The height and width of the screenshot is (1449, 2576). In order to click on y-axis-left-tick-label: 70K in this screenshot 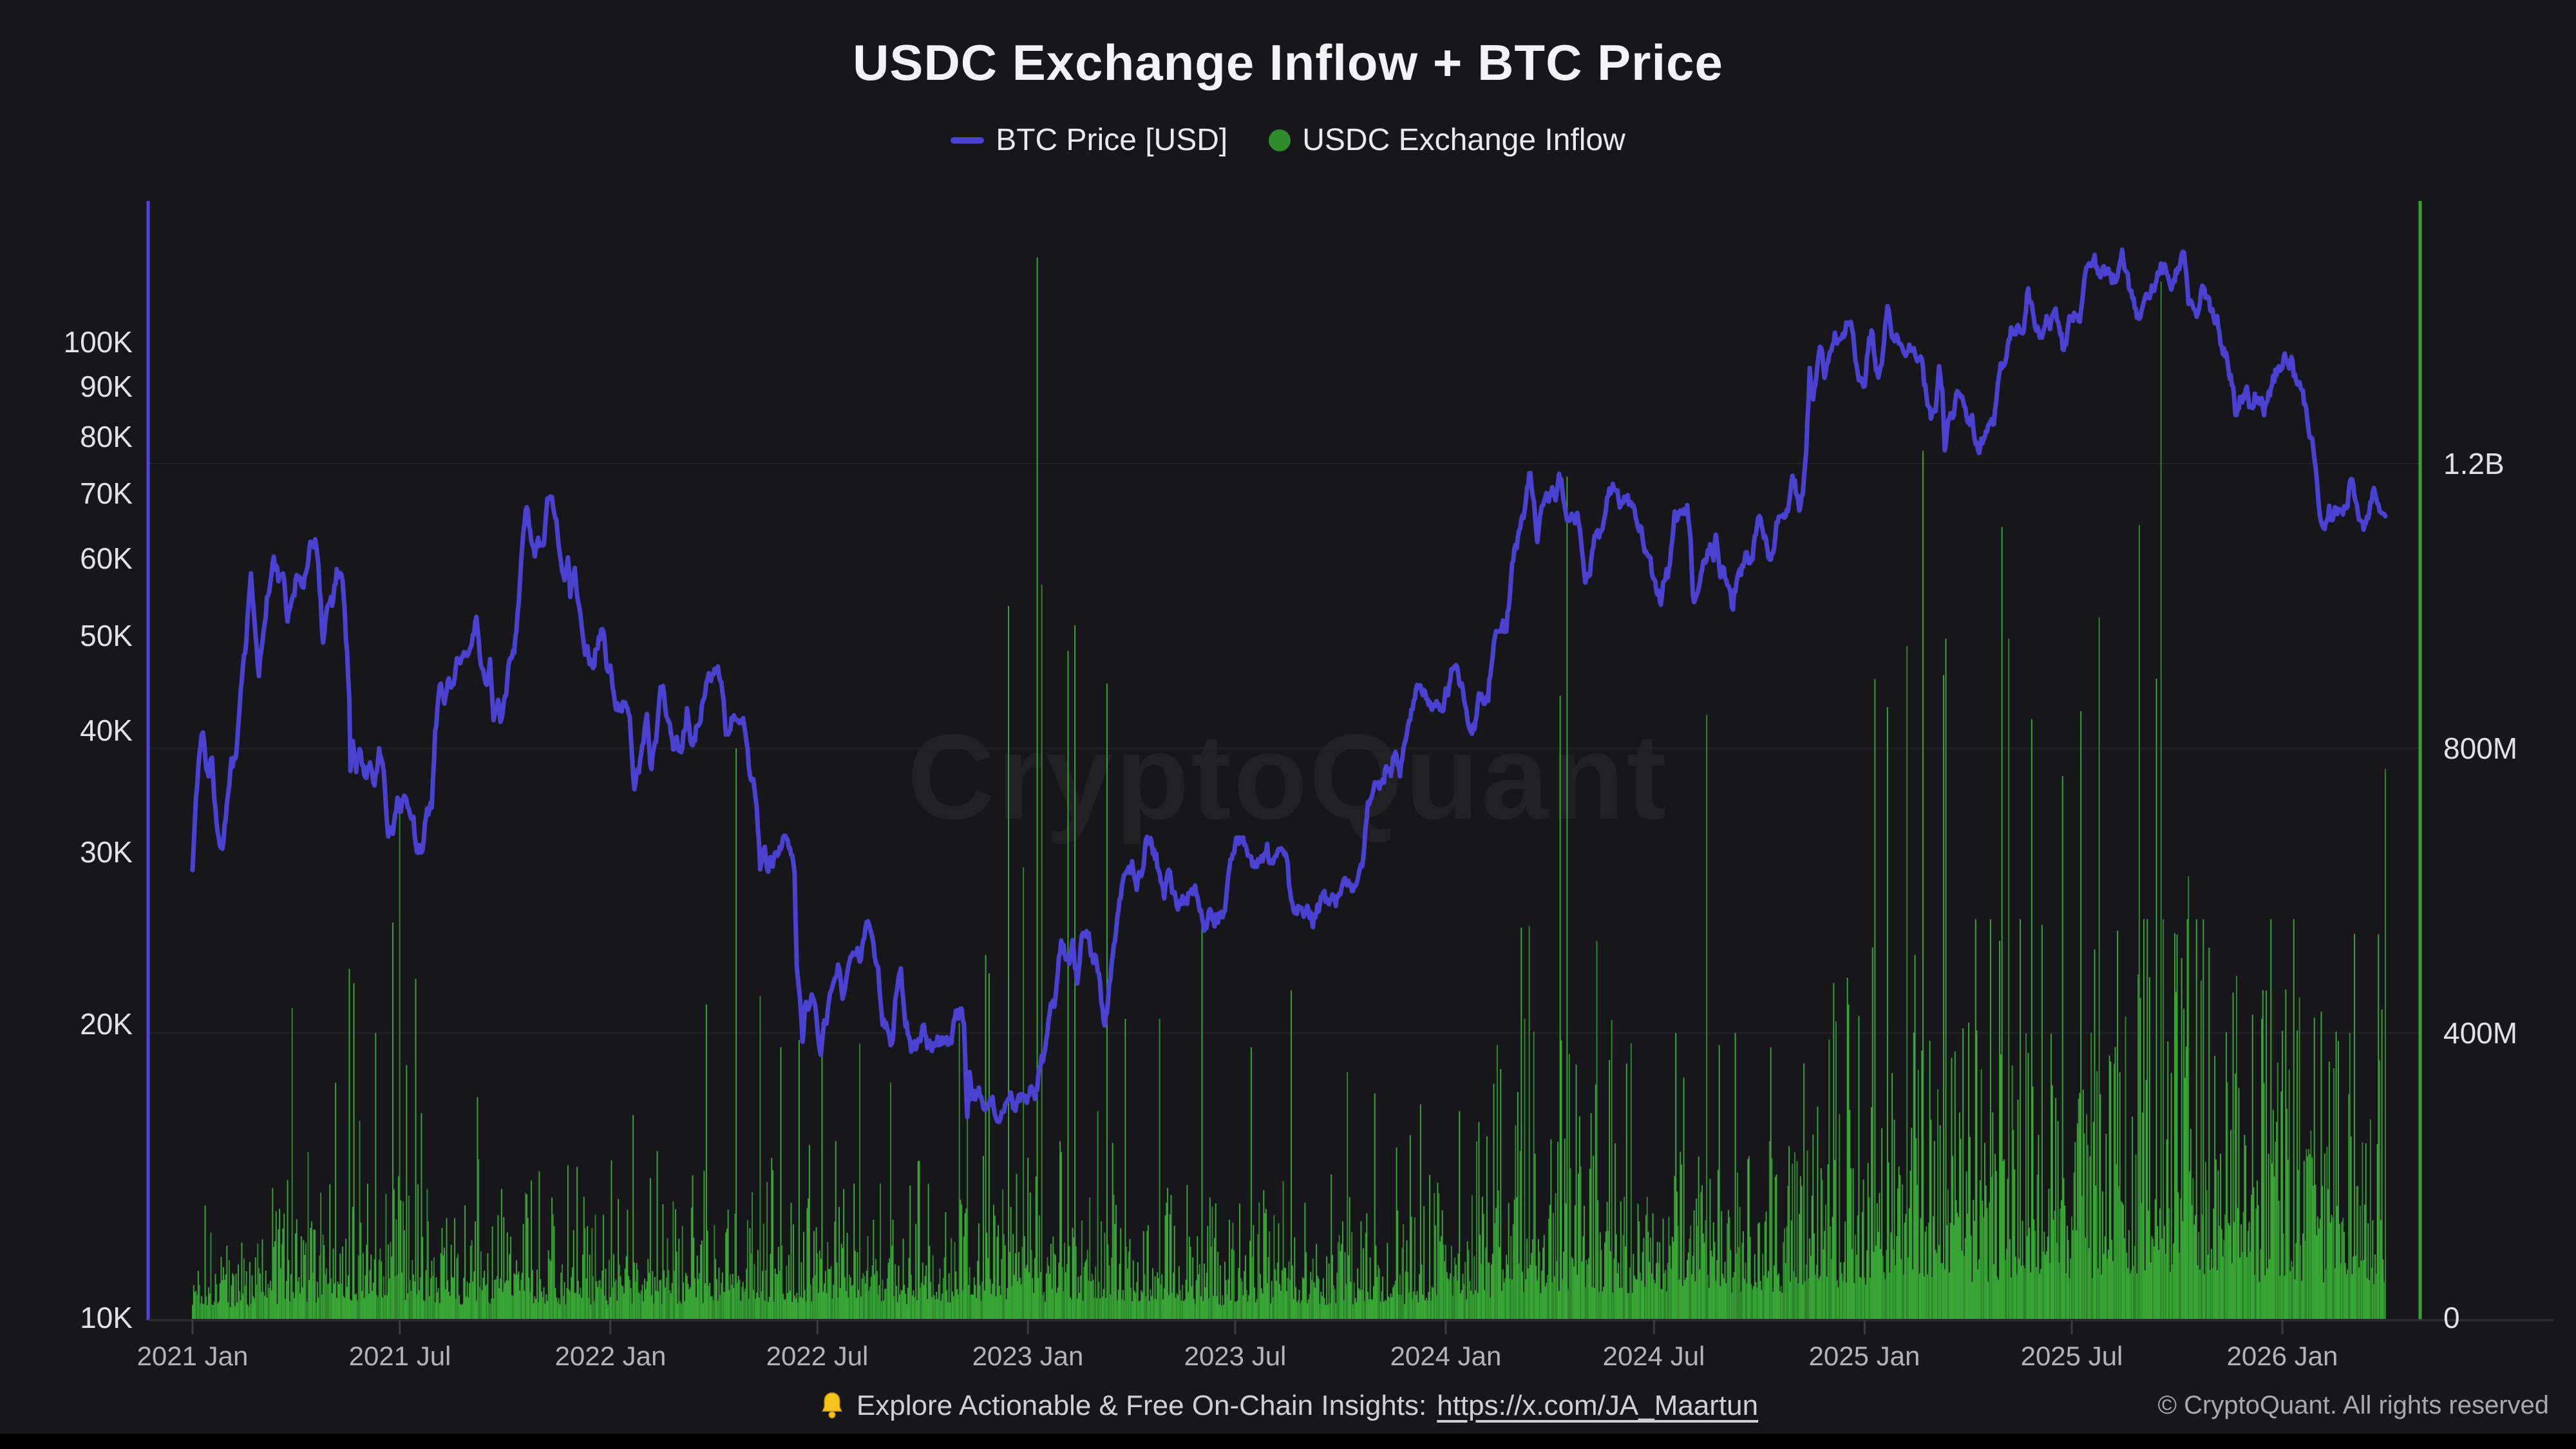, I will do `click(107, 494)`.